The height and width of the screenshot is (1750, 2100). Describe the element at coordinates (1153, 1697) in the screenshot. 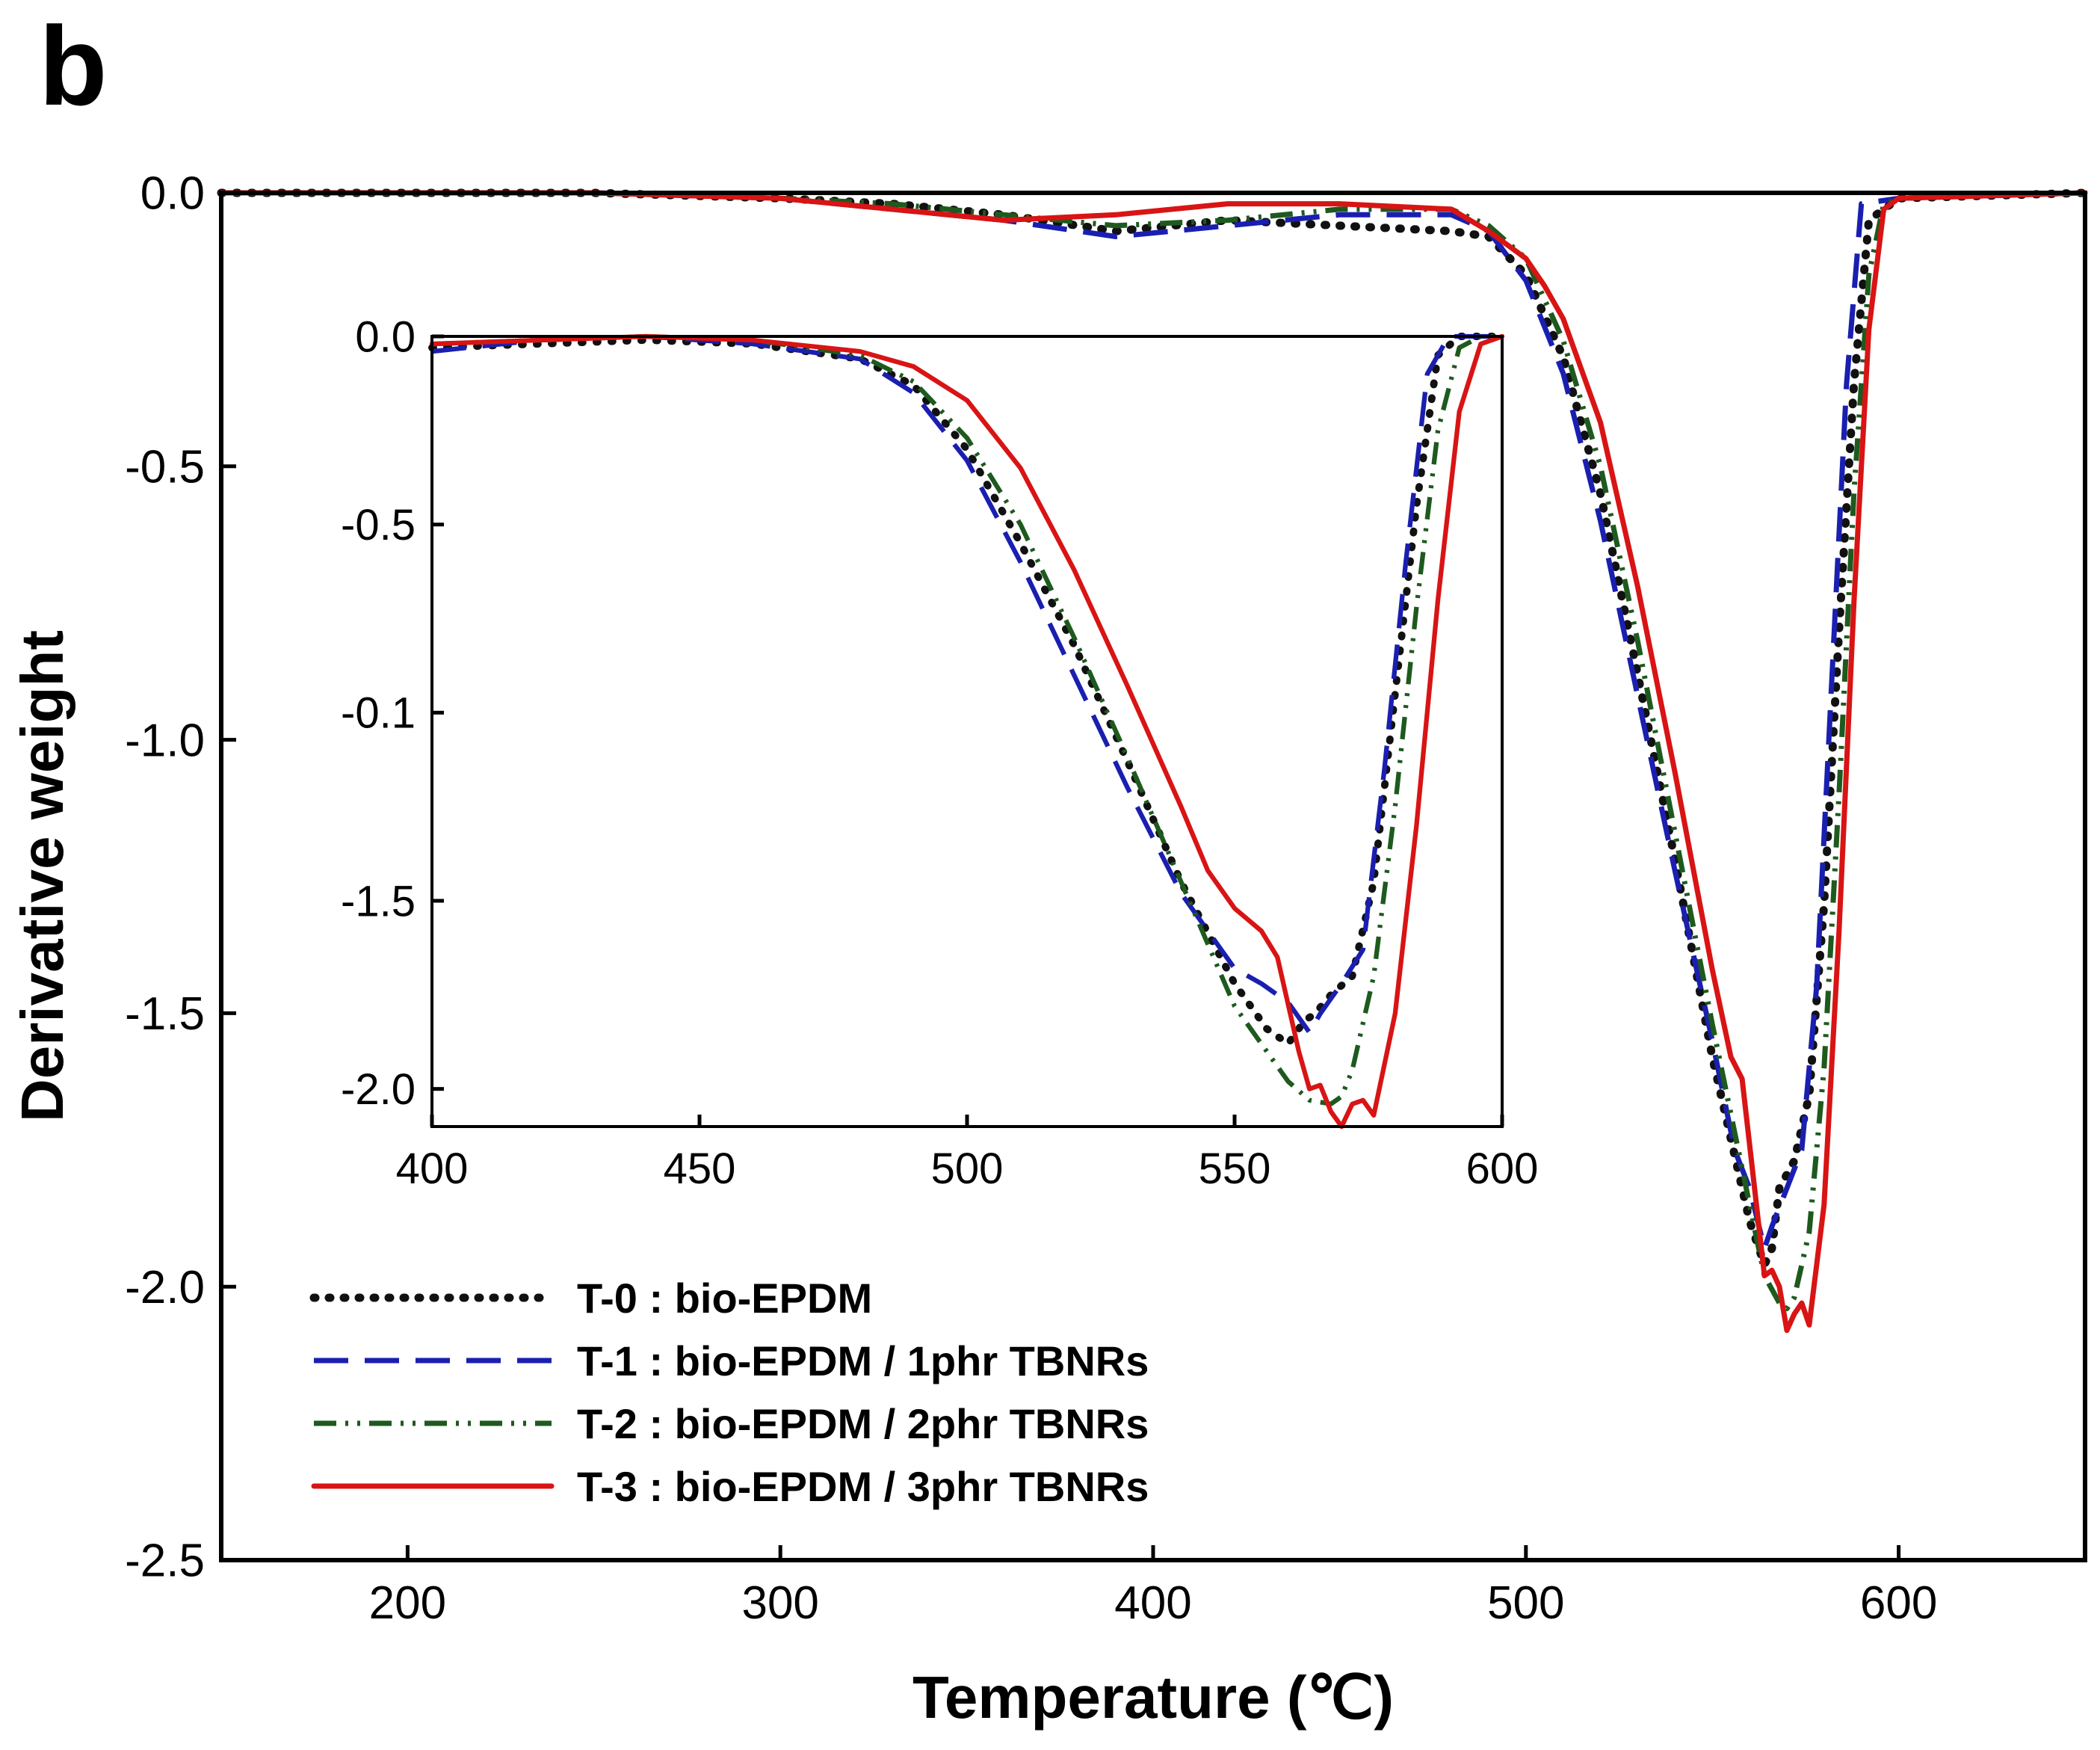

I see `main-x-axis-title: Temperature (℃)` at that location.